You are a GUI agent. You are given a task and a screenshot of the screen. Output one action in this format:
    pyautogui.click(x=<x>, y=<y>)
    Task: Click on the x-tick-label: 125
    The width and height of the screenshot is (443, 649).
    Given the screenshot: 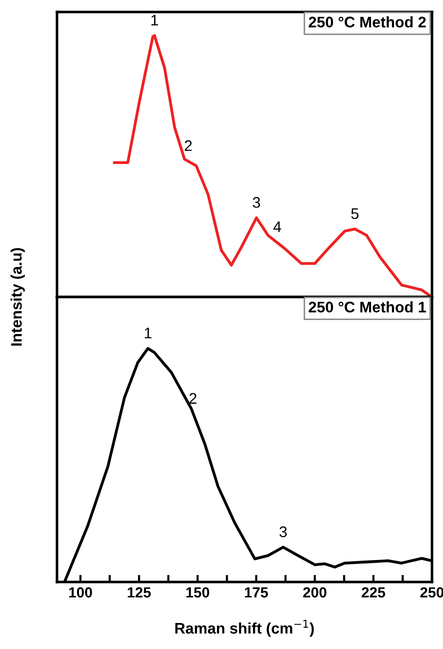 What is the action you would take?
    pyautogui.click(x=139, y=592)
    